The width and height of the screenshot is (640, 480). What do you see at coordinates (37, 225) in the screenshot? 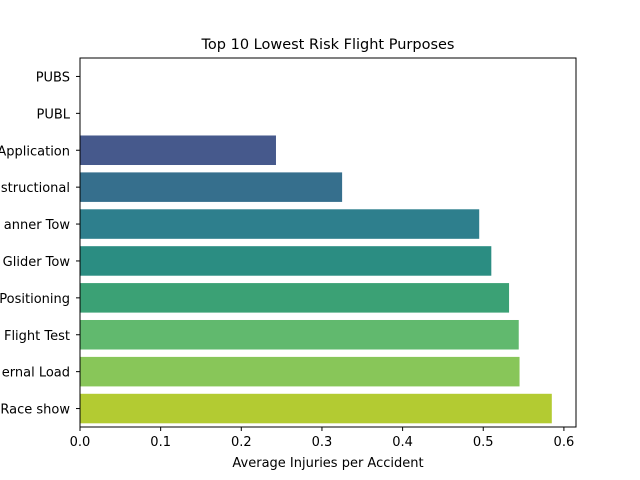
I see `y-tick-label: anner Tow` at bounding box center [37, 225].